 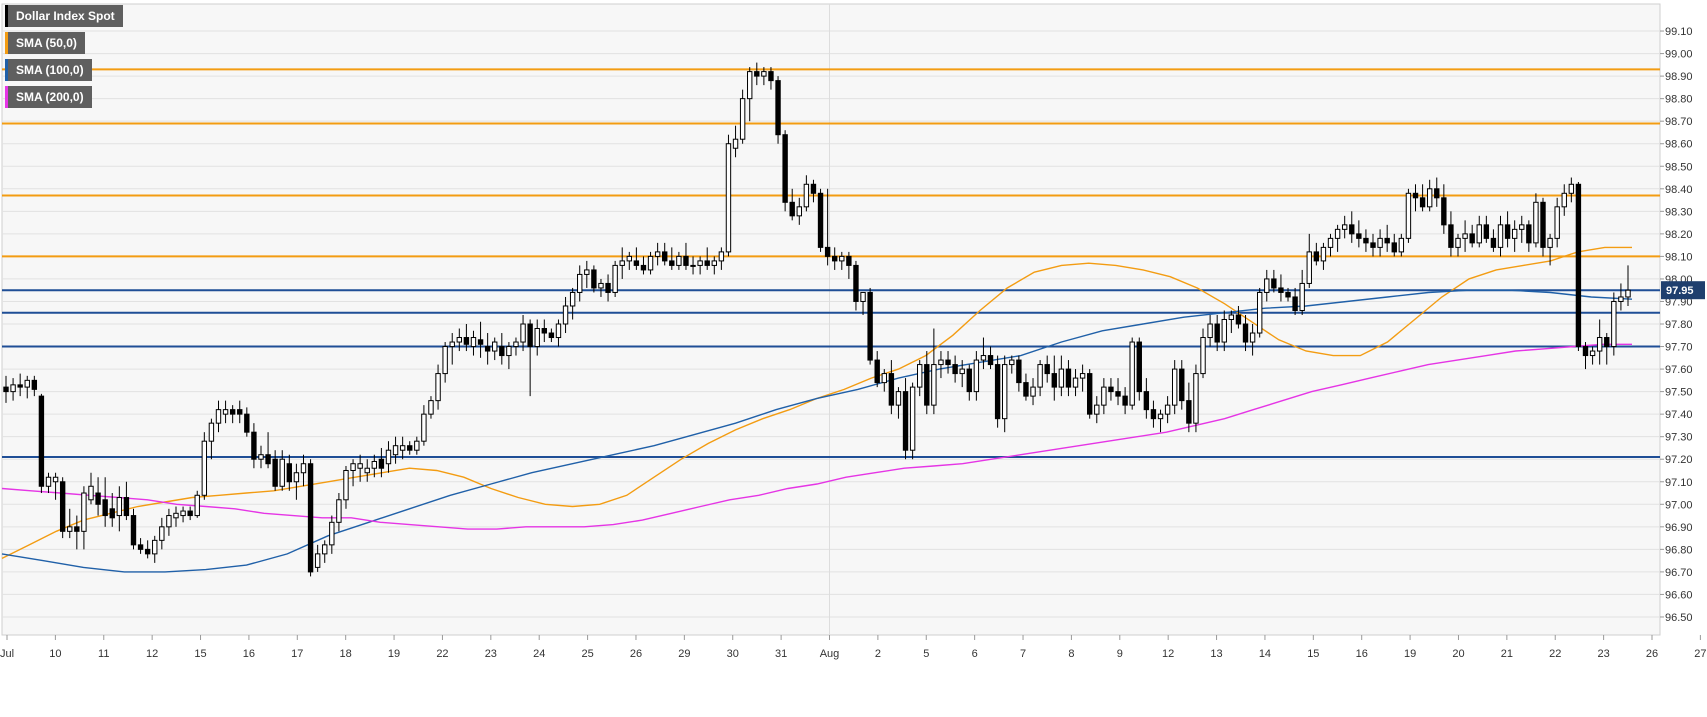 I want to click on legend-item-sma-100: SMA (100,0), so click(x=48, y=70).